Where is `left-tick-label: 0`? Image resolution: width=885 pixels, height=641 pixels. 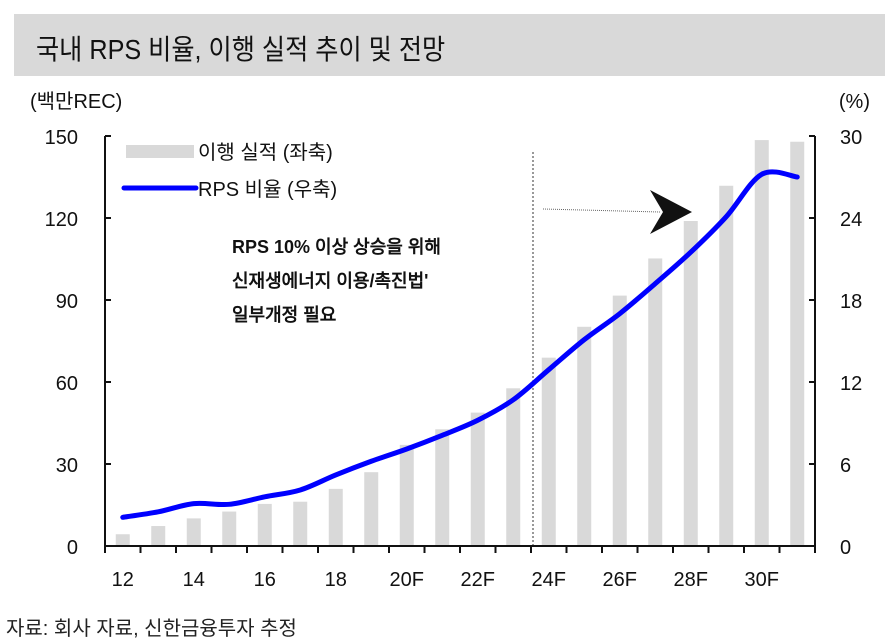 left-tick-label: 0 is located at coordinates (72, 548).